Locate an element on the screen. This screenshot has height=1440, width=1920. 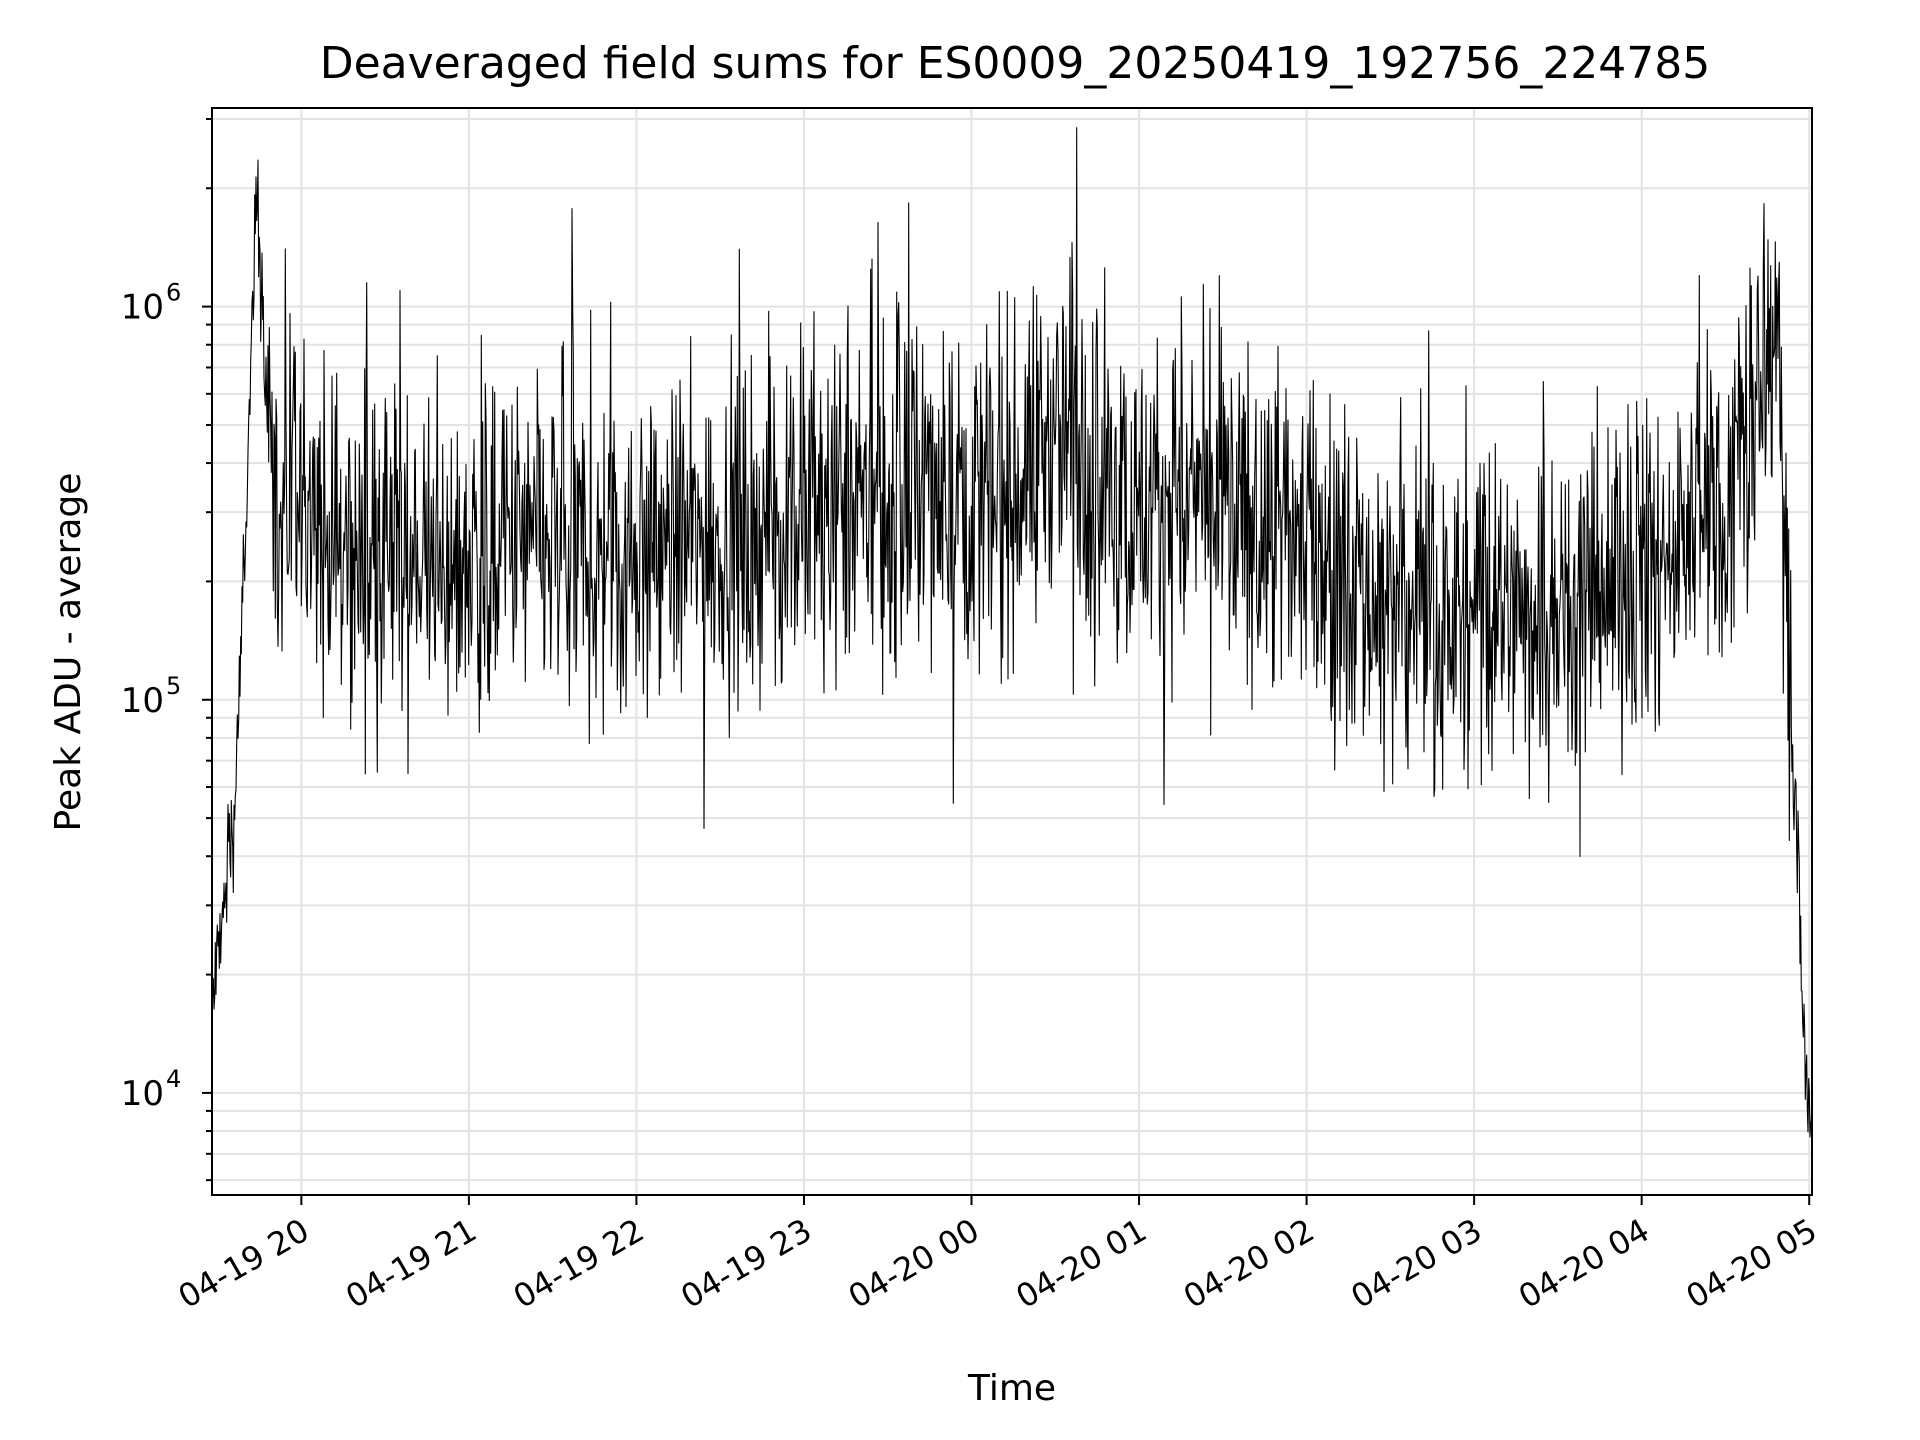
x-tick-label: 04-20 03 is located at coordinates (1417, 1263).